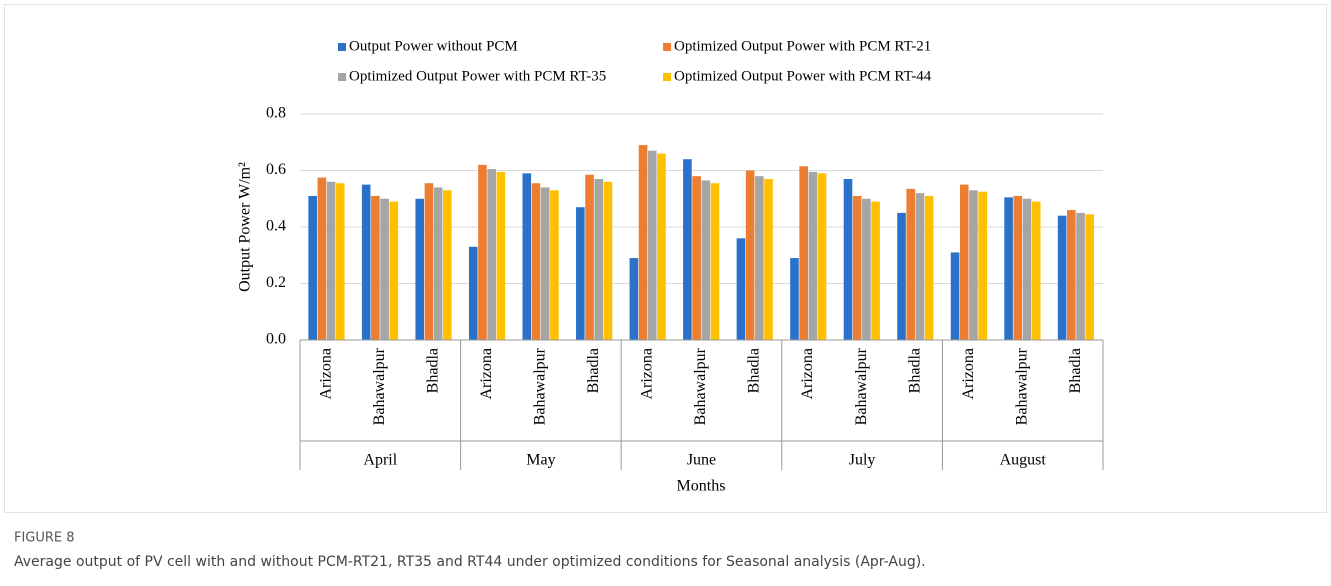 The height and width of the screenshot is (586, 1331). Describe the element at coordinates (44, 538) in the screenshot. I see `figure-label: FIGURE 8` at that location.